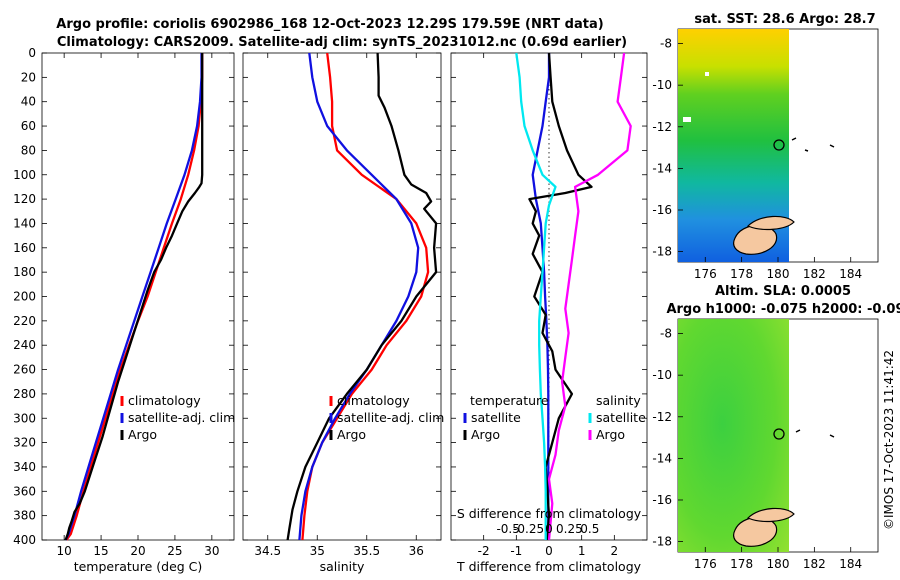  What do you see at coordinates (24, 370) in the screenshot?
I see `y-tick-label: 260` at bounding box center [24, 370].